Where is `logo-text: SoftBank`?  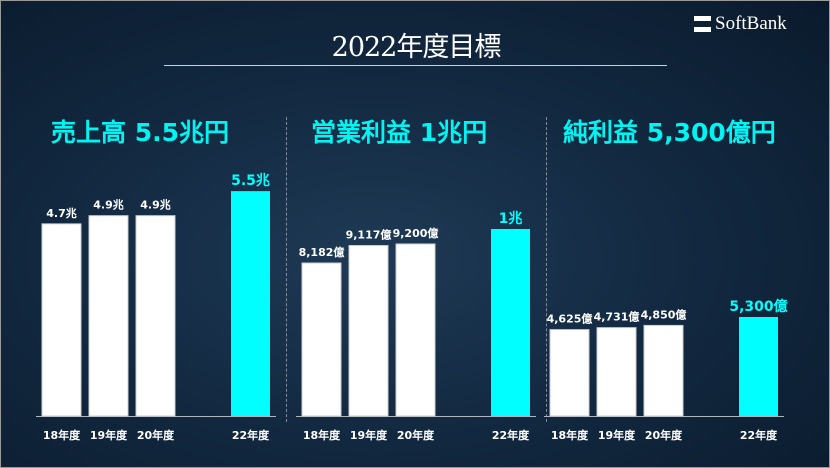 logo-text: SoftBank is located at coordinates (751, 23).